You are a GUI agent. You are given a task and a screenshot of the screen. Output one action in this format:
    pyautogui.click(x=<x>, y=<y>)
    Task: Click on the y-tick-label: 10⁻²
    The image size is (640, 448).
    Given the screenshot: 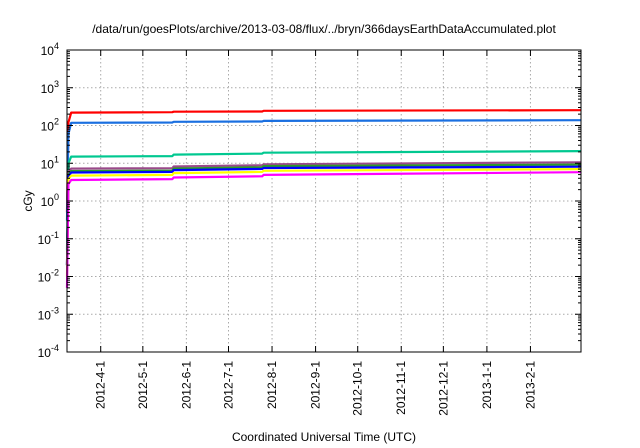 What is the action you would take?
    pyautogui.click(x=48, y=276)
    